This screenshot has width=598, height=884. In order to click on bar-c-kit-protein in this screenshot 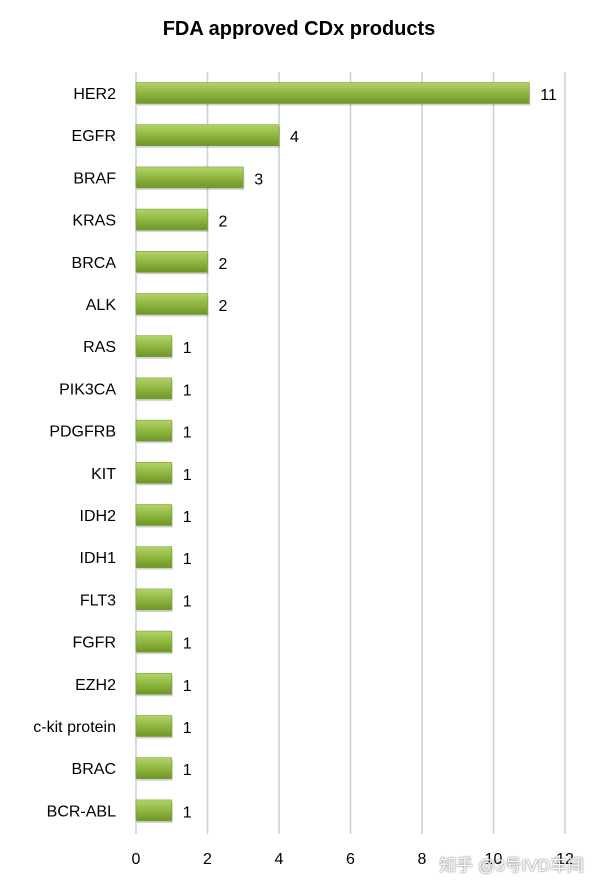, I will do `click(154, 726)`.